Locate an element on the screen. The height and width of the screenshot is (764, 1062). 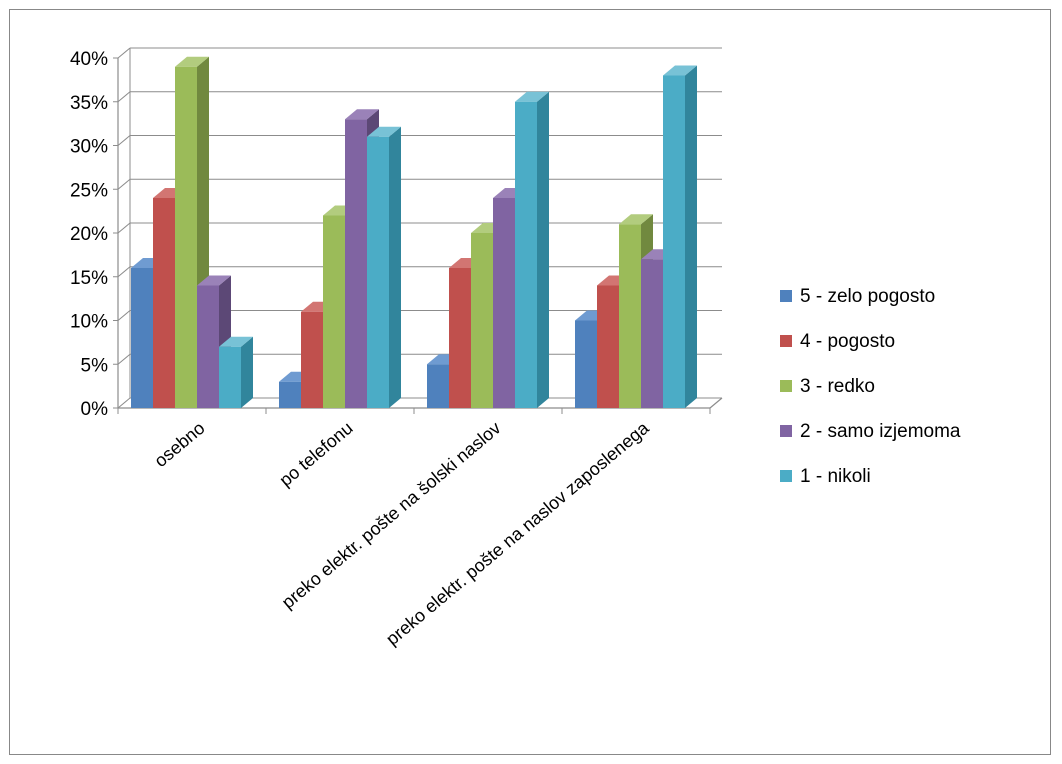
legend-item: 5 - zelo pogosto is located at coordinates (857, 296).